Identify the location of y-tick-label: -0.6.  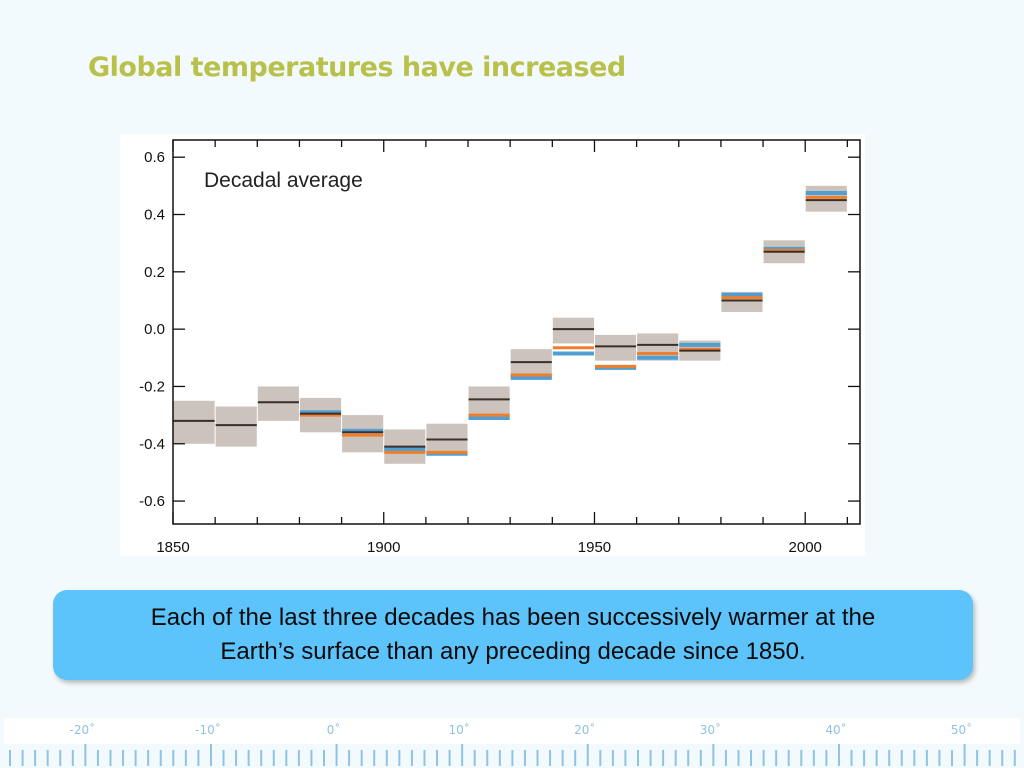
(152, 501).